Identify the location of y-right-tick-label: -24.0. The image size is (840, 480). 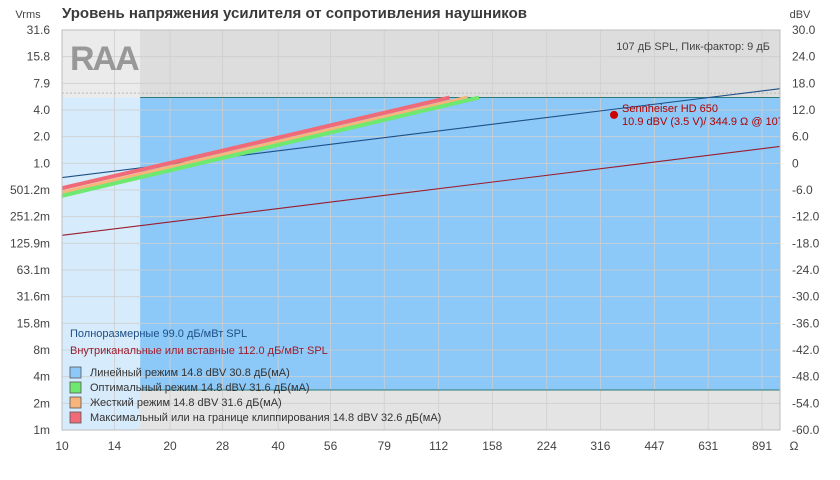
(806, 270).